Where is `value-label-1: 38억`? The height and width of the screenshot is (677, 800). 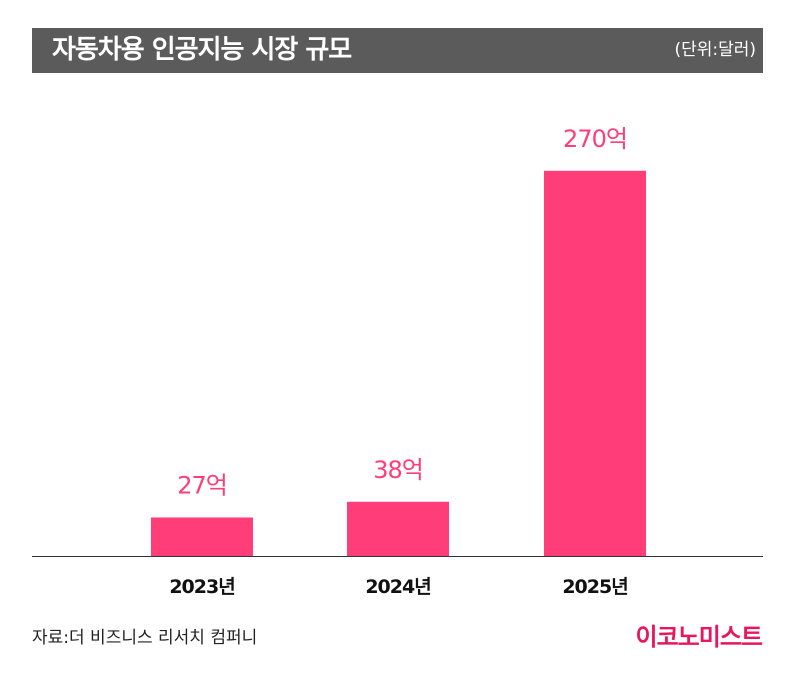
value-label-1: 38억 is located at coordinates (398, 470).